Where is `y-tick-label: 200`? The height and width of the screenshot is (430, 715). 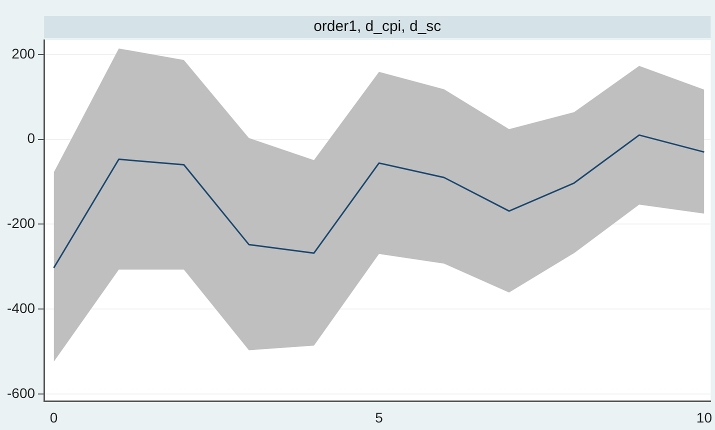 y-tick-label: 200 is located at coordinates (24, 53).